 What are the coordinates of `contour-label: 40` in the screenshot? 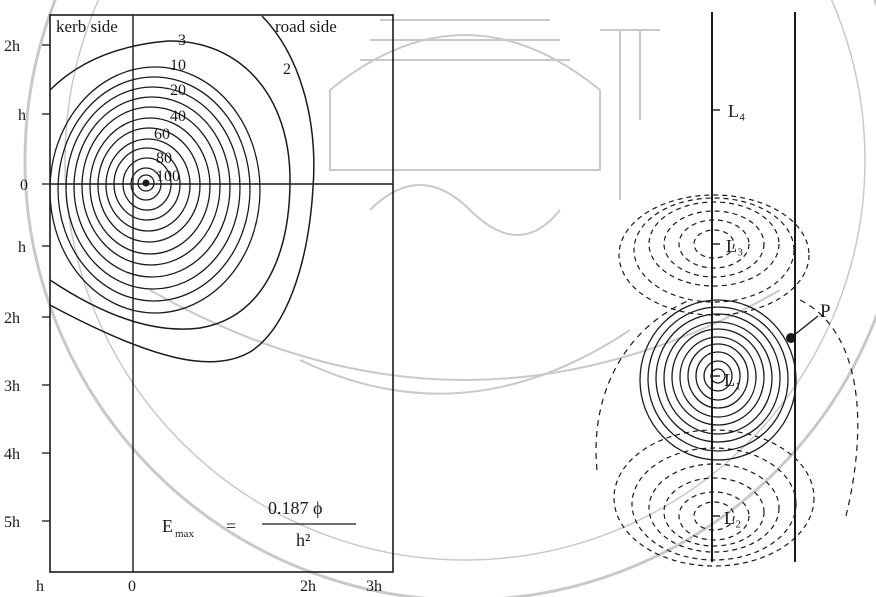 It's located at (178, 116).